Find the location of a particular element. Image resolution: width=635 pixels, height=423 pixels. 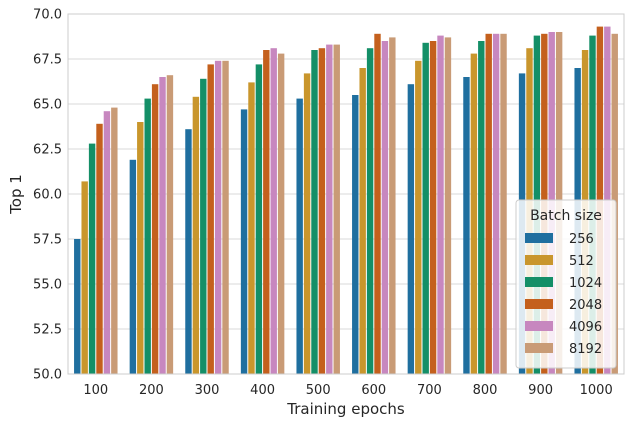

x-tick-label: 300 is located at coordinates (207, 390).